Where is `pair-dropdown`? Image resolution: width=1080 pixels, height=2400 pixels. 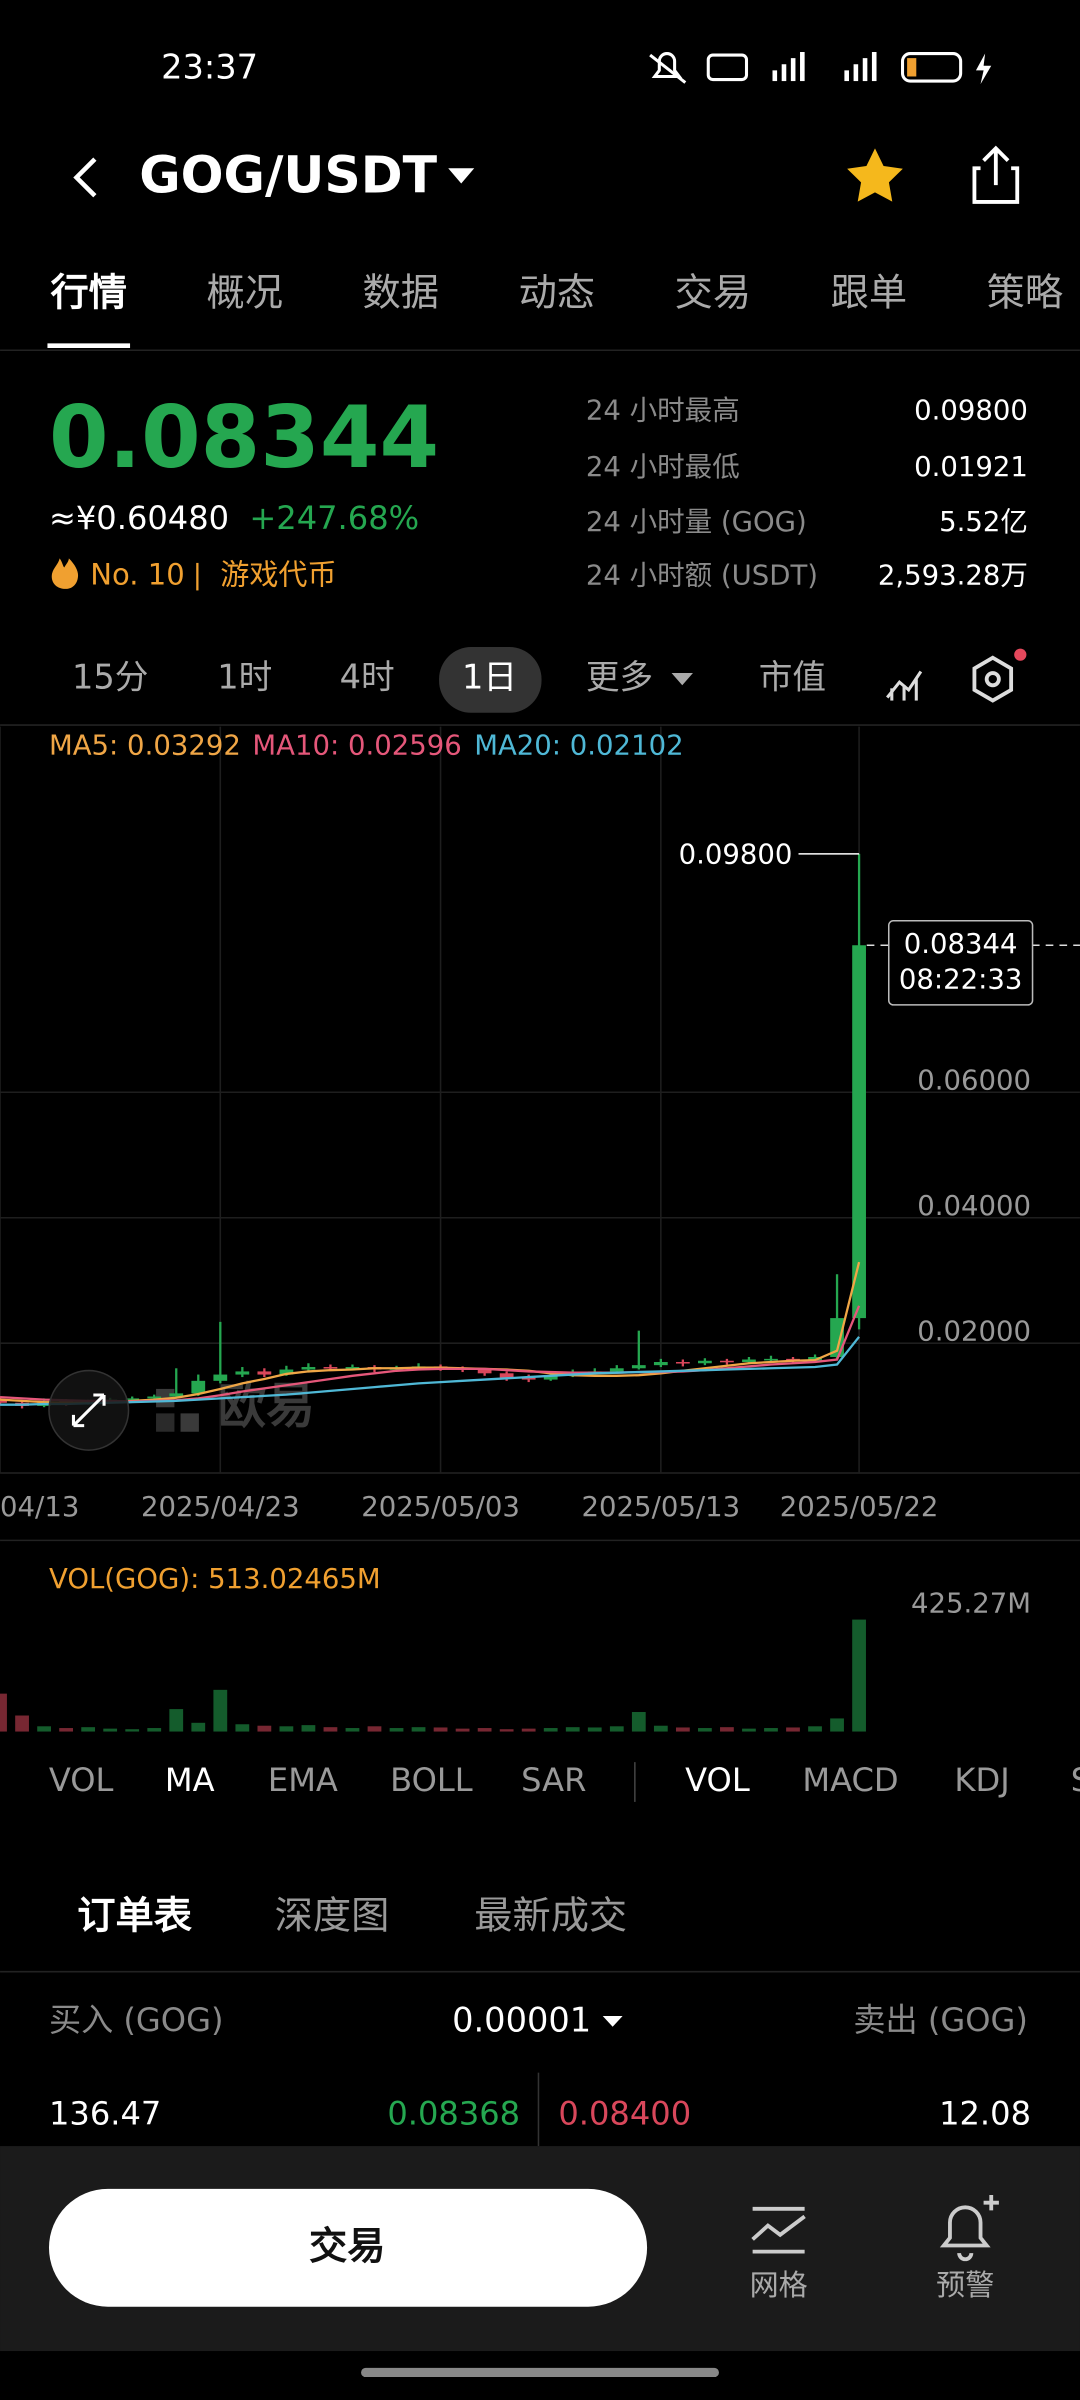
pair-dropdown is located at coordinates (461, 176).